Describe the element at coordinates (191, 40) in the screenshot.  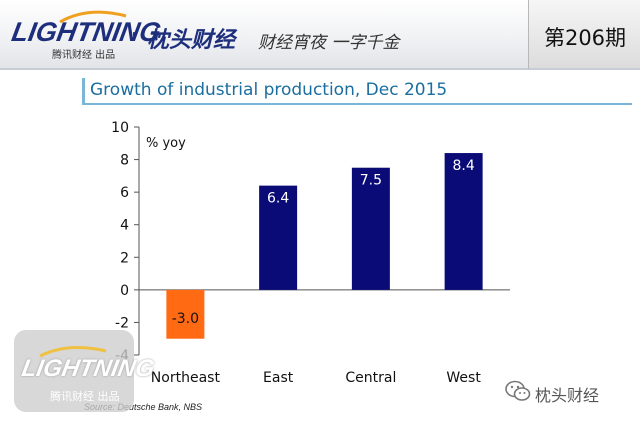
I see `brand-name: 枕头财经` at that location.